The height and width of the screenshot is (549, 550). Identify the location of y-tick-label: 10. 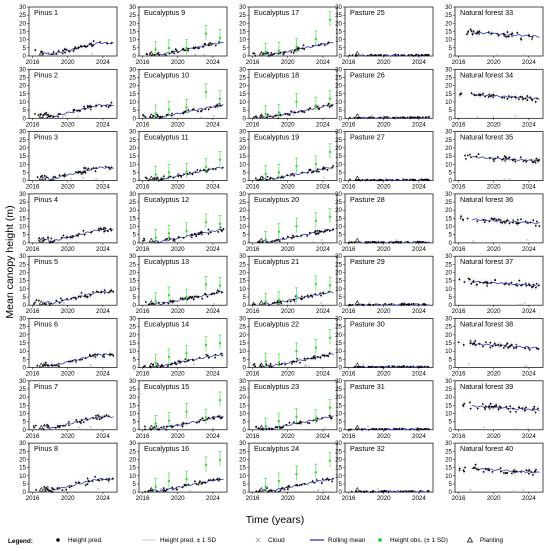
(242, 164).